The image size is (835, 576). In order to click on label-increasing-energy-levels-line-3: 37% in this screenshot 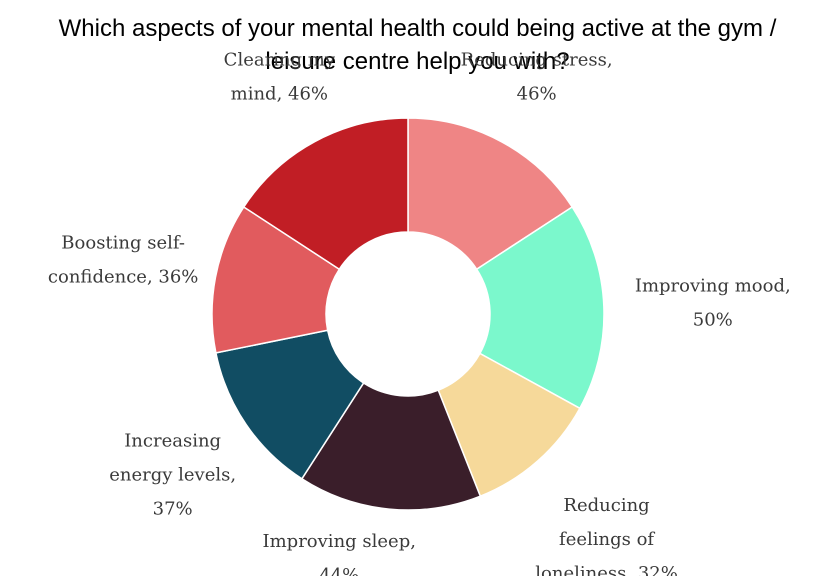, I will do `click(173, 509)`.